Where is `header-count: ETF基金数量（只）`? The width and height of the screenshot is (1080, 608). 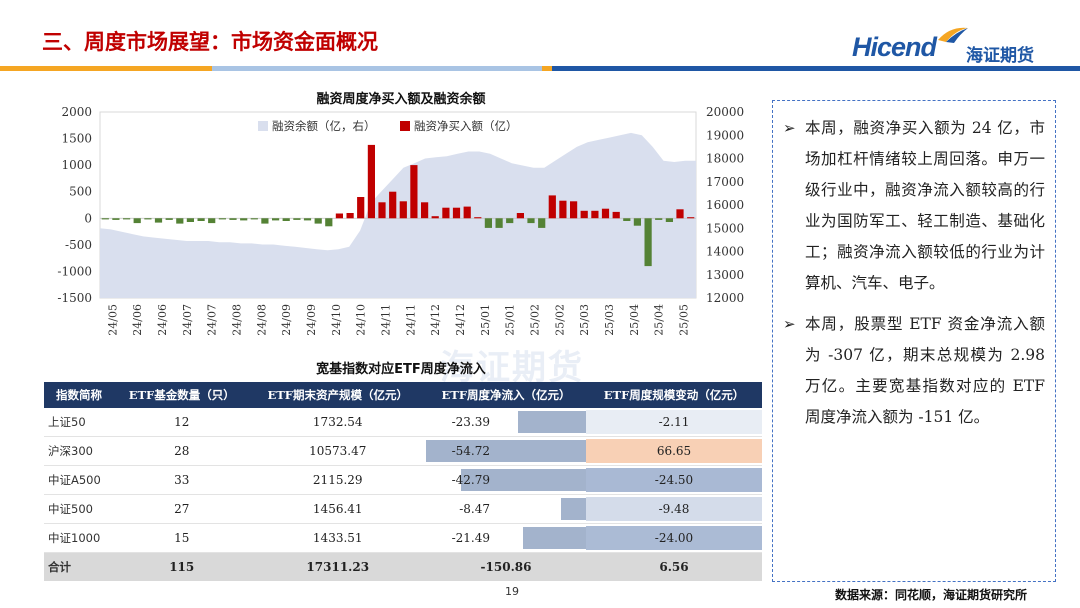 header-count: ETF基金数量（只） is located at coordinates (182, 395).